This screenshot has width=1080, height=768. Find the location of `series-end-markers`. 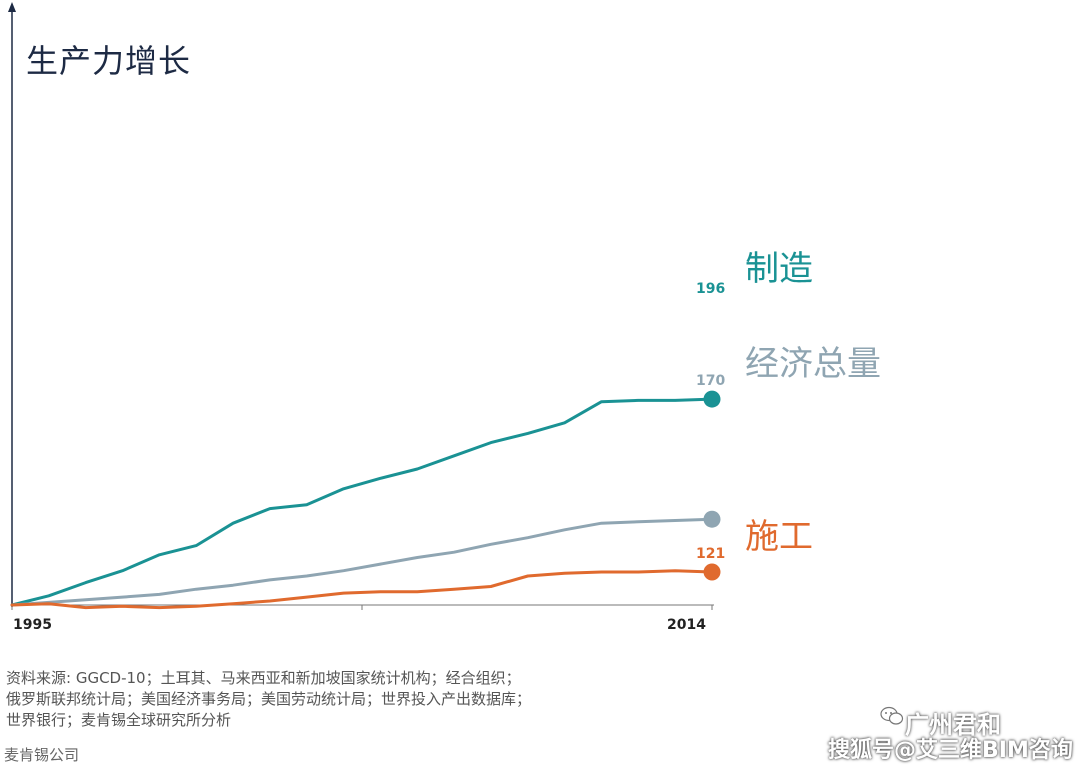

series-end-markers is located at coordinates (712, 485).